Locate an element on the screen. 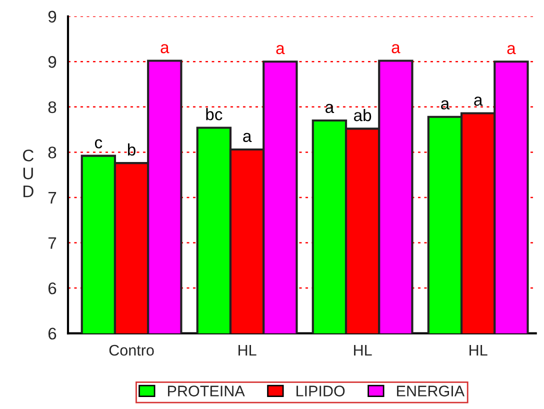  data-label: ab is located at coordinates (363, 115).